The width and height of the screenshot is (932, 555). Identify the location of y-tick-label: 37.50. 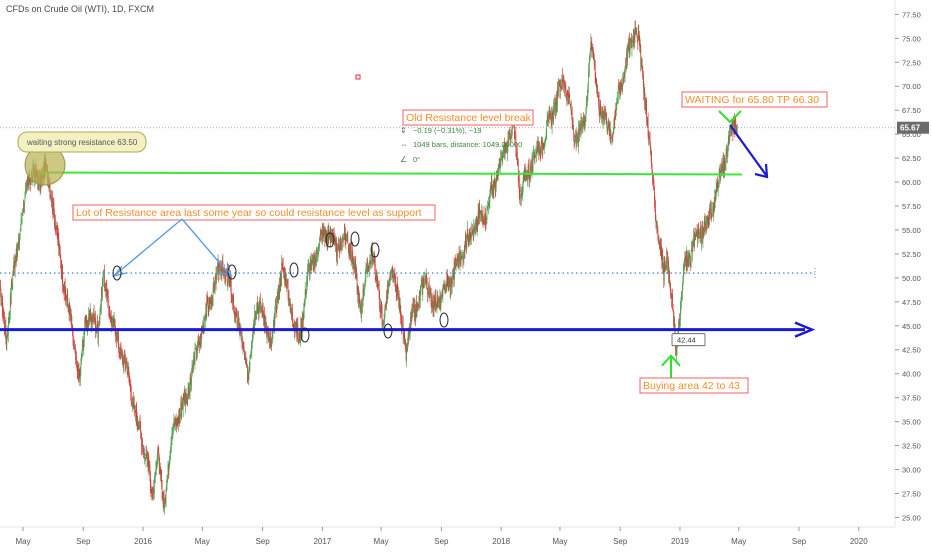
(911, 398).